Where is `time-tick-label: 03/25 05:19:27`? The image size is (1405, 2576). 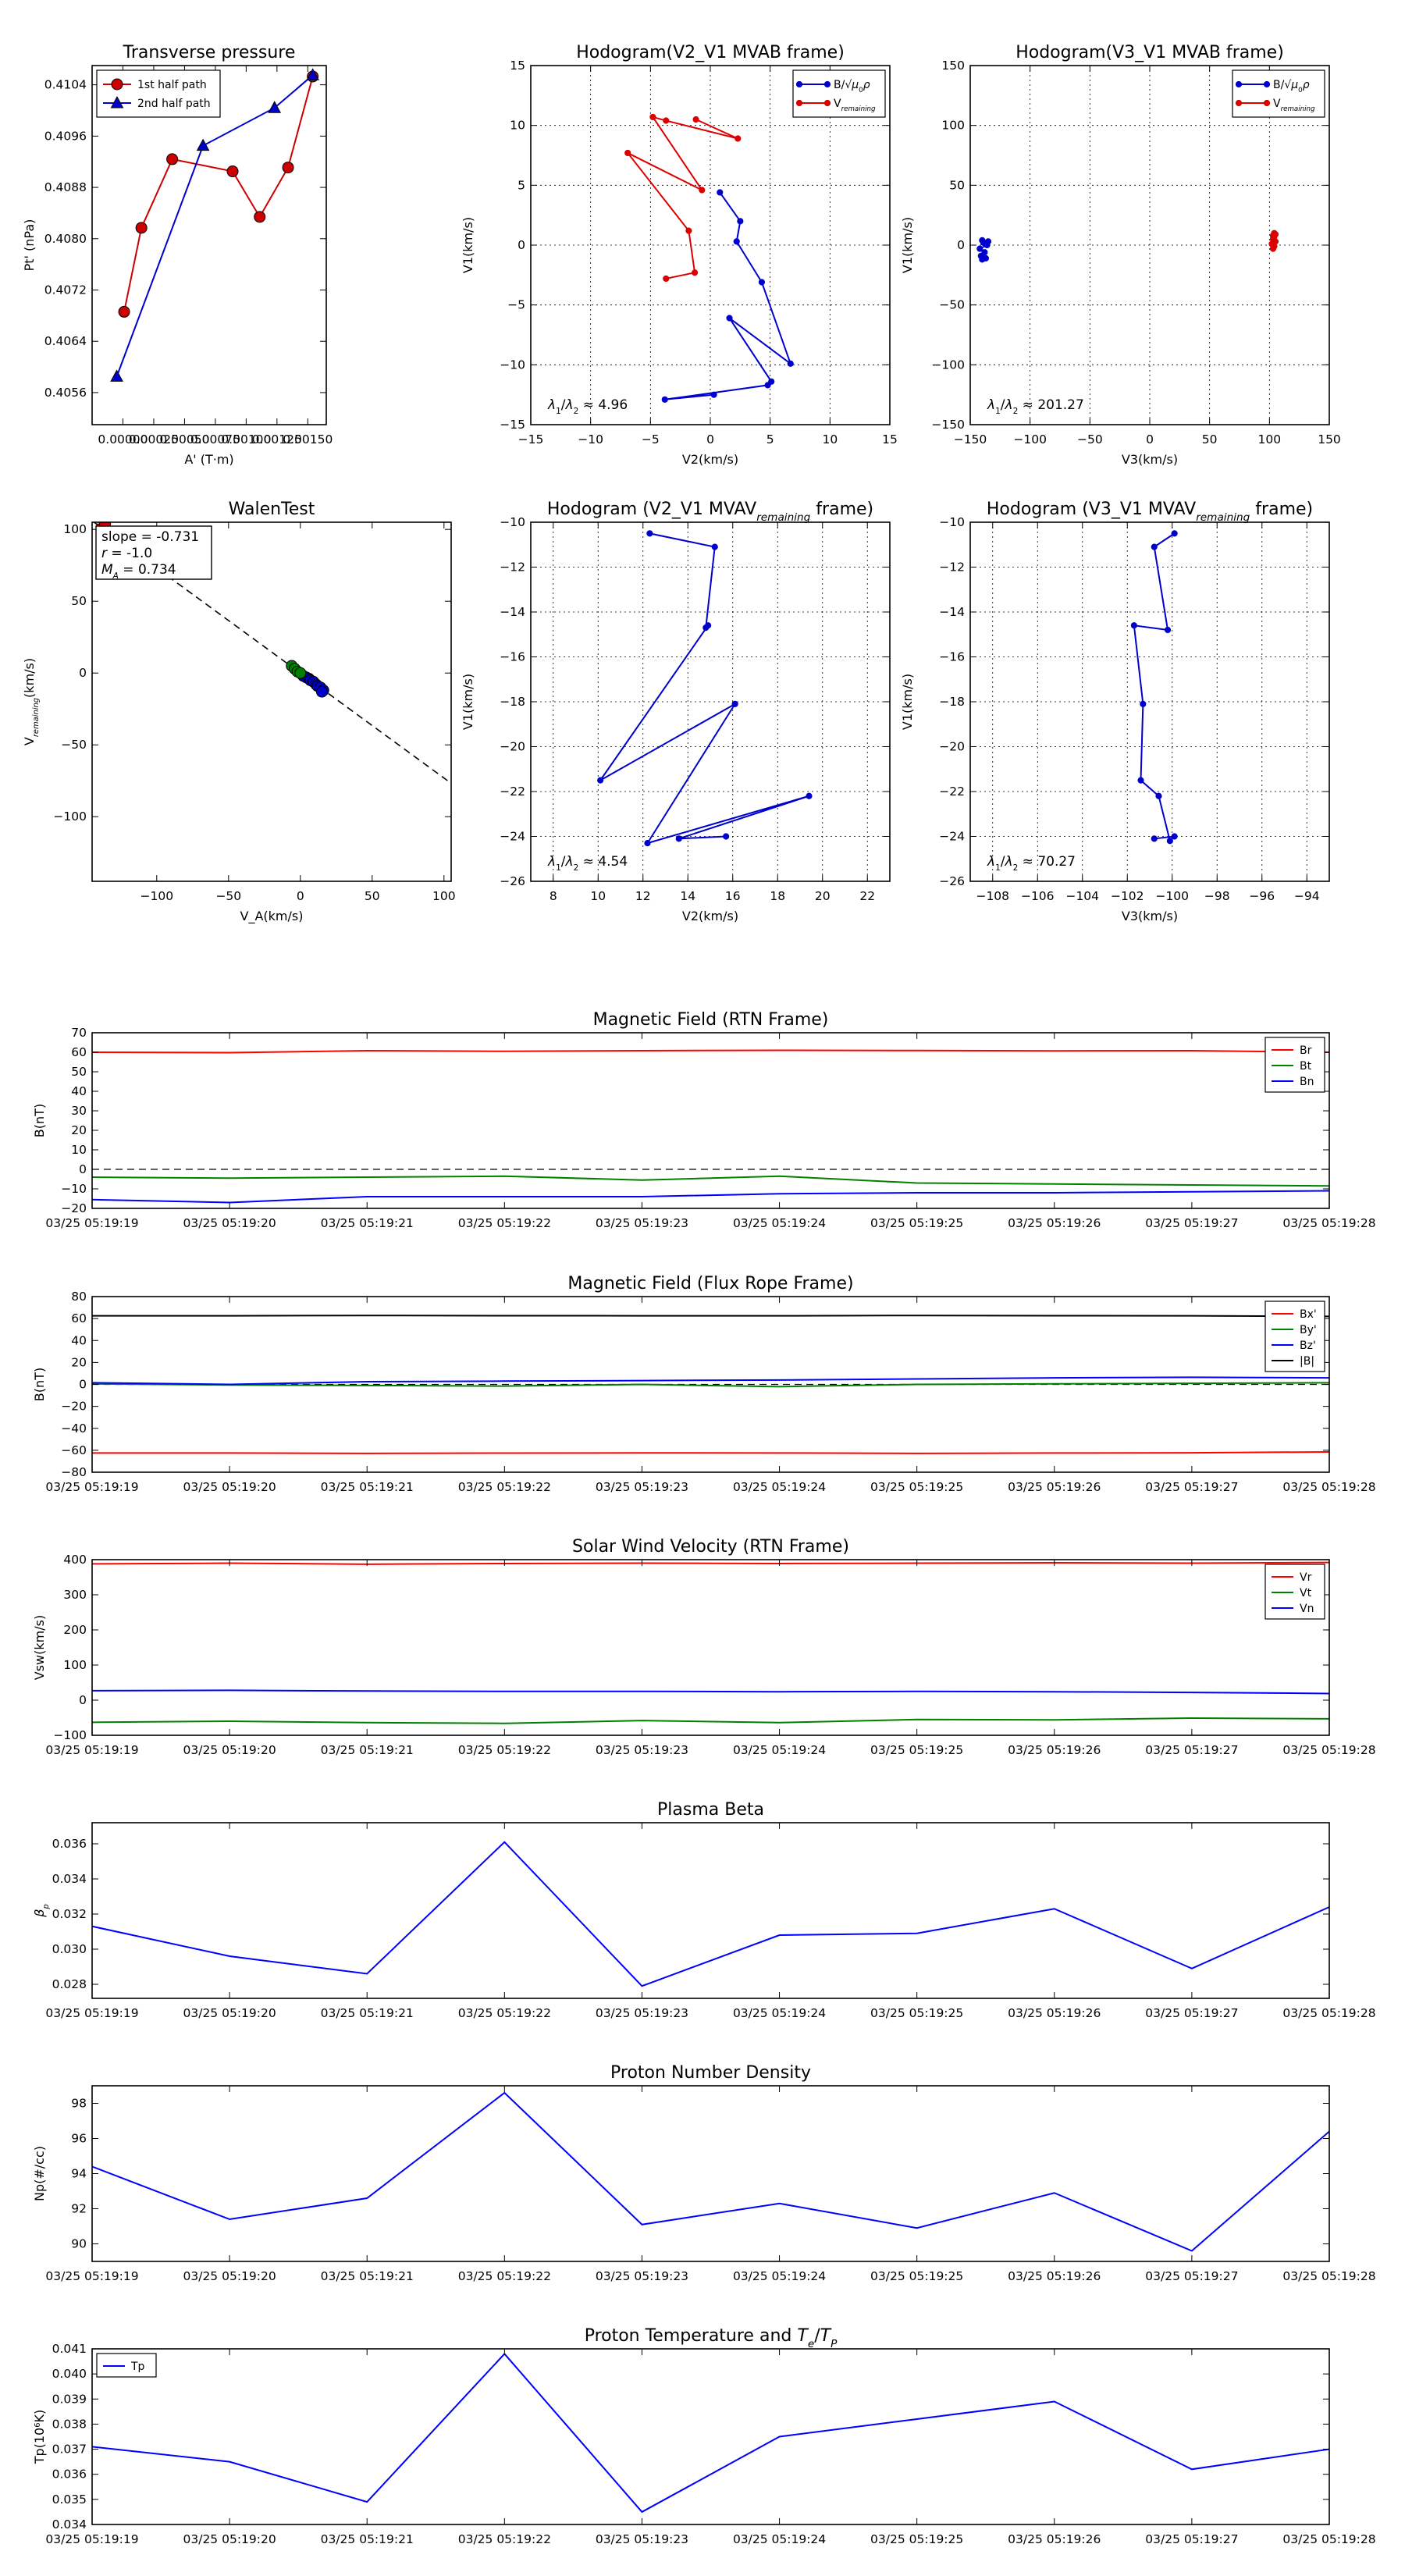
time-tick-label: 03/25 05:19:27 is located at coordinates (1191, 1487).